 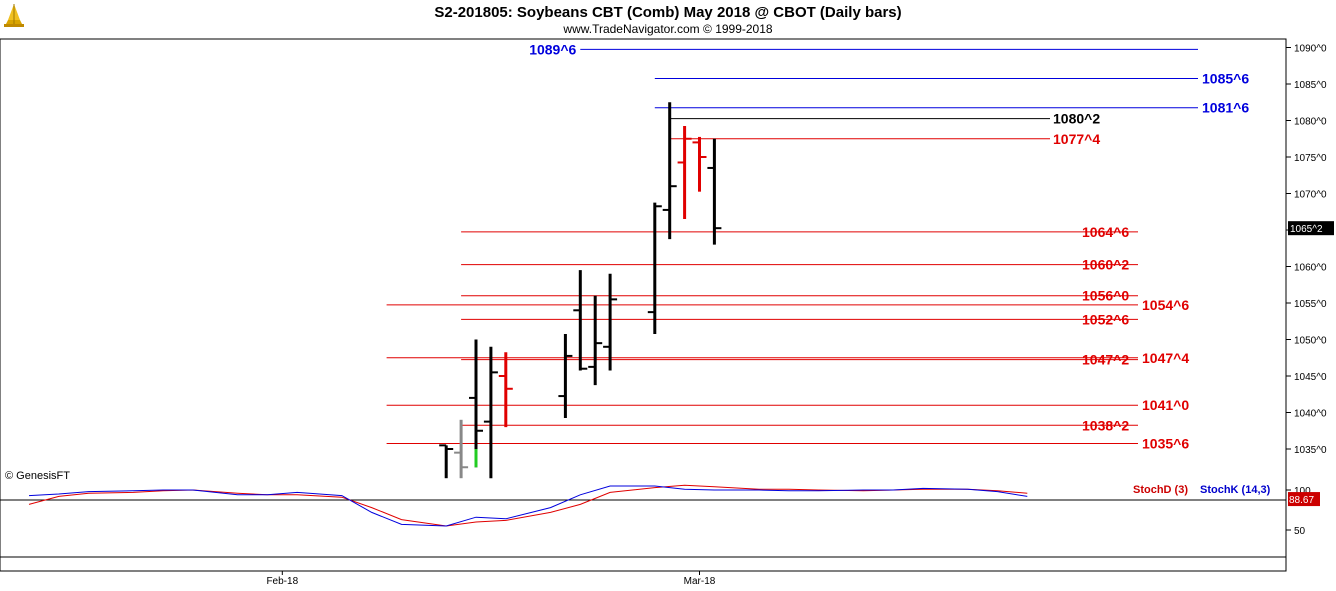 I want to click on level-label: 1035^6, so click(x=1165, y=444).